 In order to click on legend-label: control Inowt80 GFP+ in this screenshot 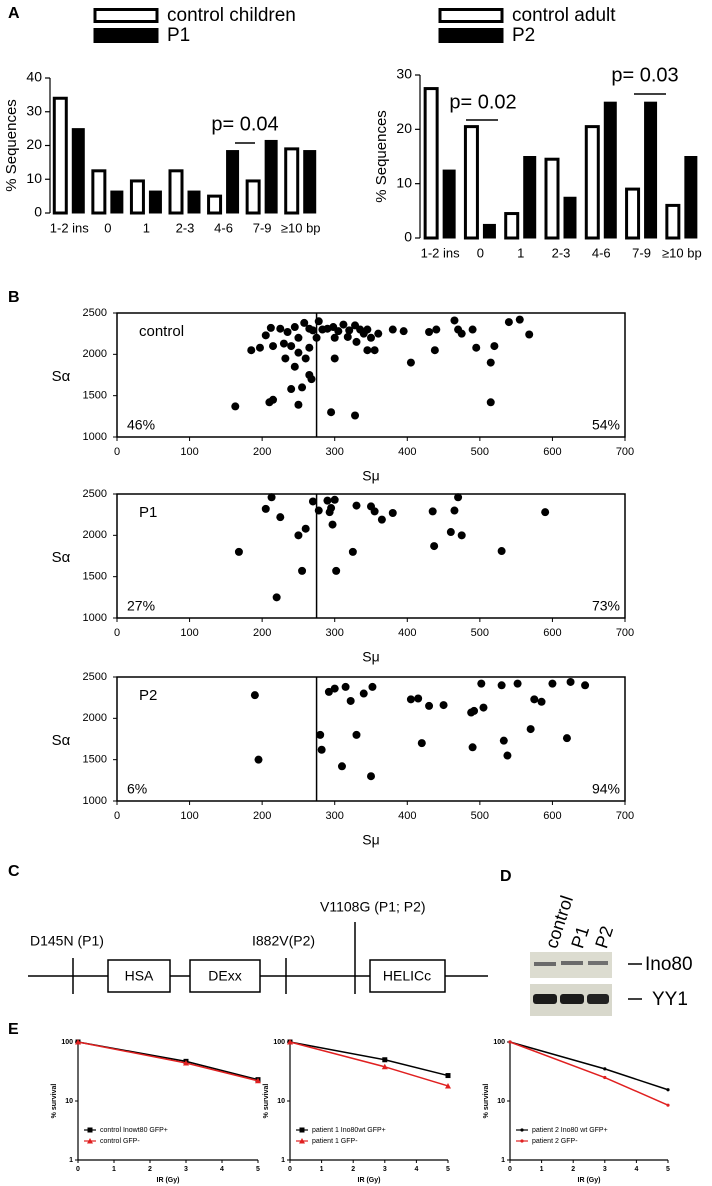, I will do `click(134, 1130)`.